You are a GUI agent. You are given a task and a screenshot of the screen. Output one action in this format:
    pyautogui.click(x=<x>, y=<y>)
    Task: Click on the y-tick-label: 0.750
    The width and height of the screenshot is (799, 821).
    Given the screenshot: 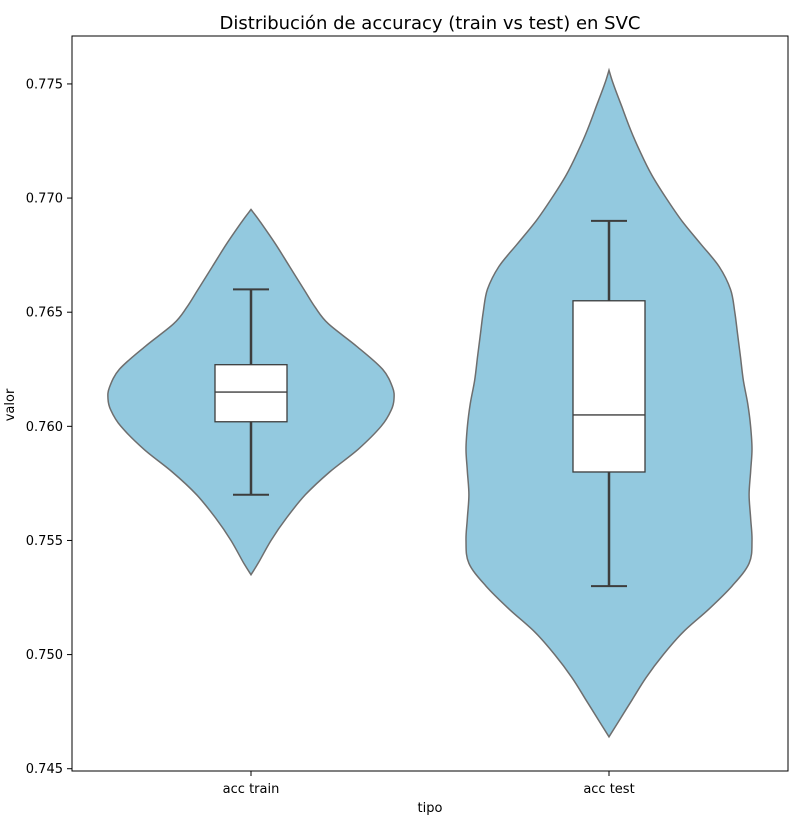 What is the action you would take?
    pyautogui.click(x=44, y=655)
    